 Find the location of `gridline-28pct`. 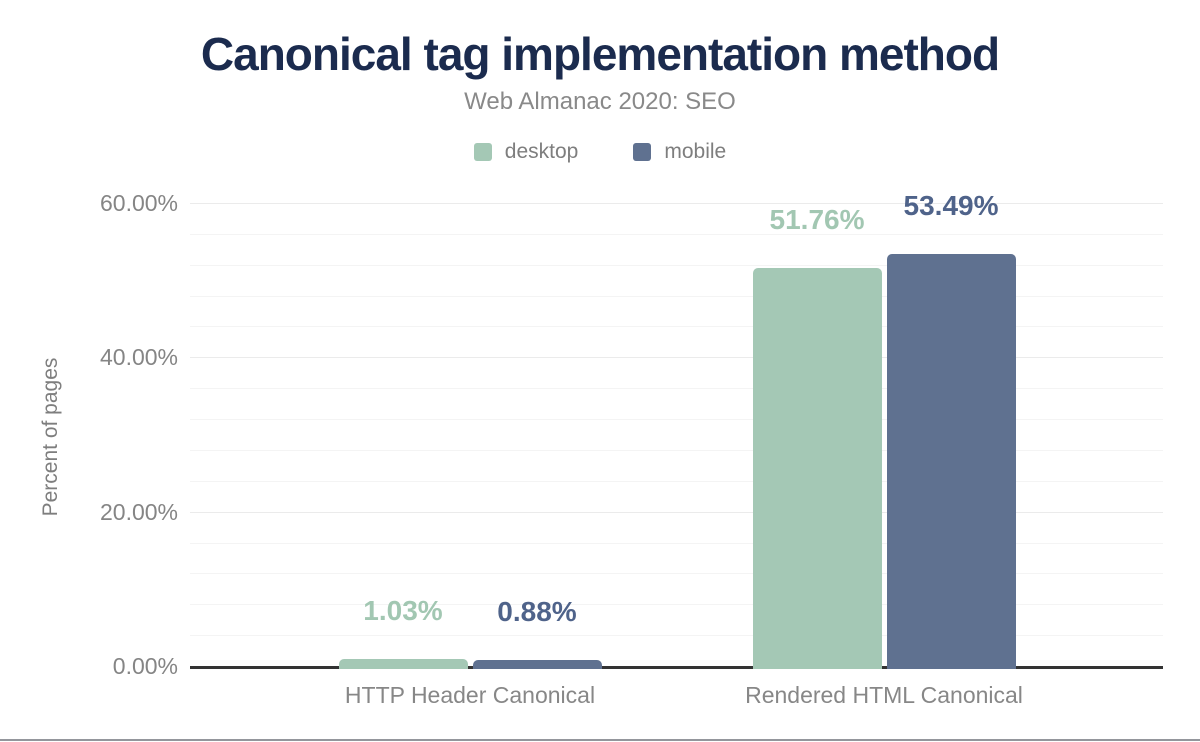

gridline-28pct is located at coordinates (676, 450).